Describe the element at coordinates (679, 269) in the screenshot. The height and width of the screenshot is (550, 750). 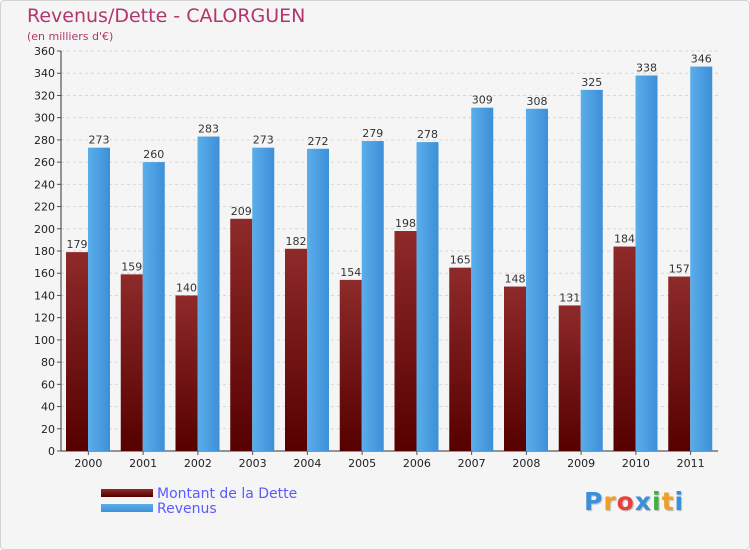
I see `value-label-dette: 157` at that location.